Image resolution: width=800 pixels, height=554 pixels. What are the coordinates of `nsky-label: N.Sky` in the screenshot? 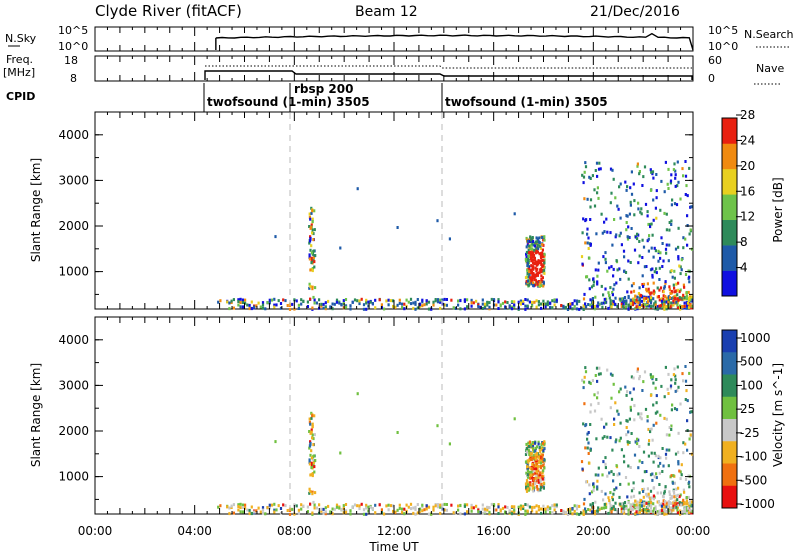 It's located at (21, 38).